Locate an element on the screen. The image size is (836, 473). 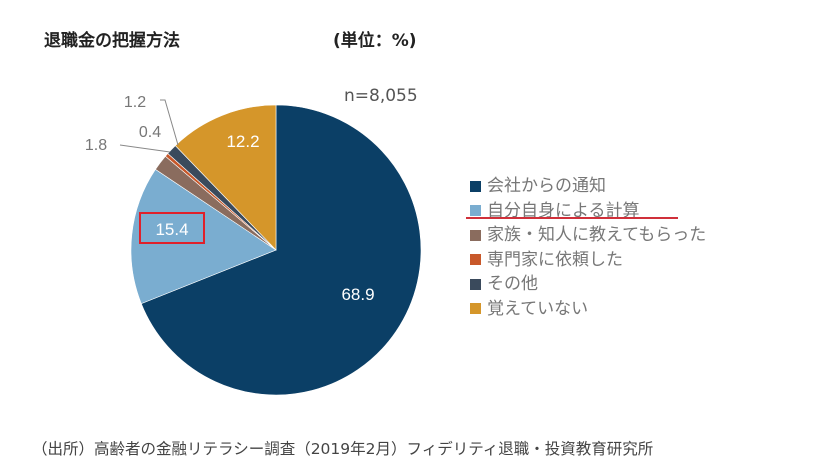
legend-item: 家族・知人に教えてもらった is located at coordinates (588, 235).